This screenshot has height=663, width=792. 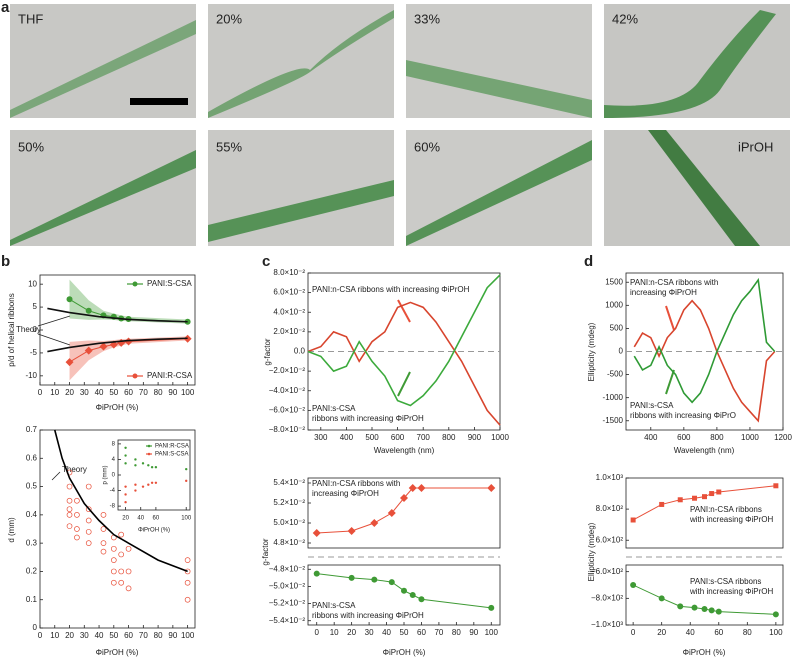 I want to click on uncertainty-band, so click(x=128, y=301).